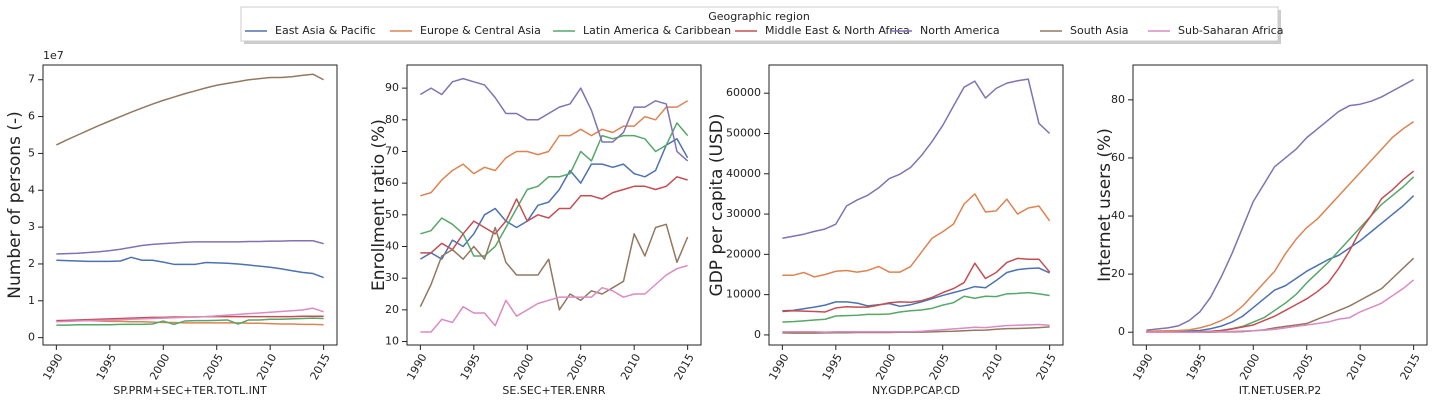  Describe the element at coordinates (743, 294) in the screenshot. I see `y-tick-label: 10000` at that location.